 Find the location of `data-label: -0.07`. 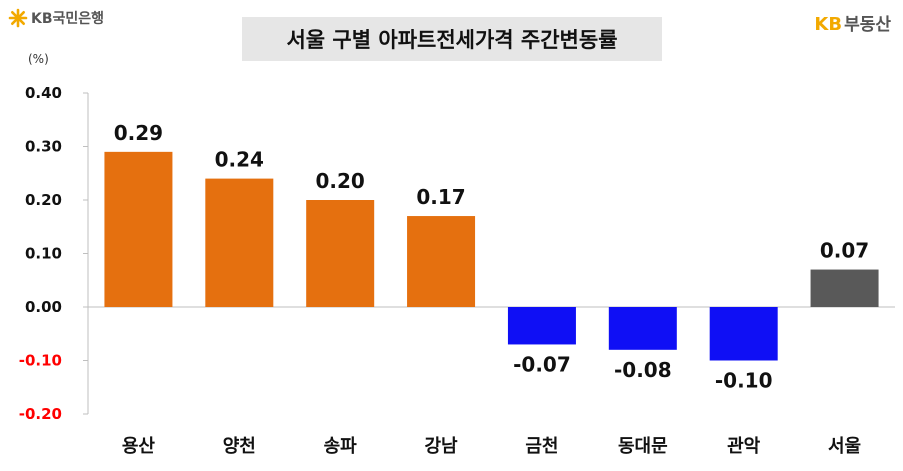

data-label: -0.07 is located at coordinates (542, 364).